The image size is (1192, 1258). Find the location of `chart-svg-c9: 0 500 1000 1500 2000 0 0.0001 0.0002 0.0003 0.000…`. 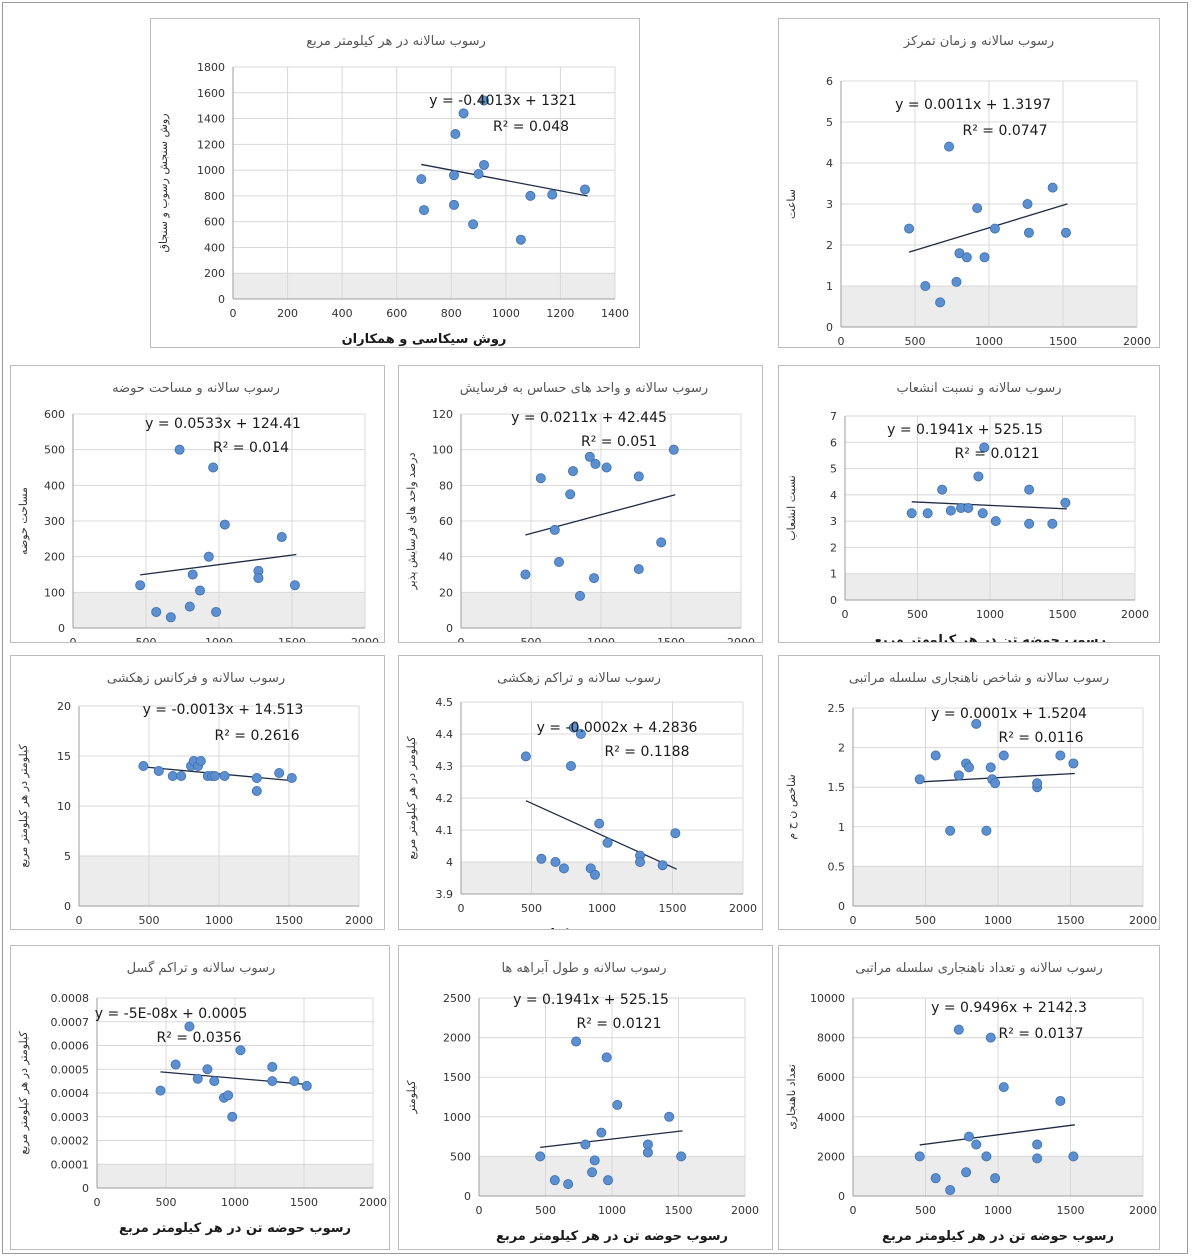

chart-svg-c9: 0 500 1000 1500 2000 0 0.0001 0.0002 0.0003 0.000… is located at coordinates (202, 1098).